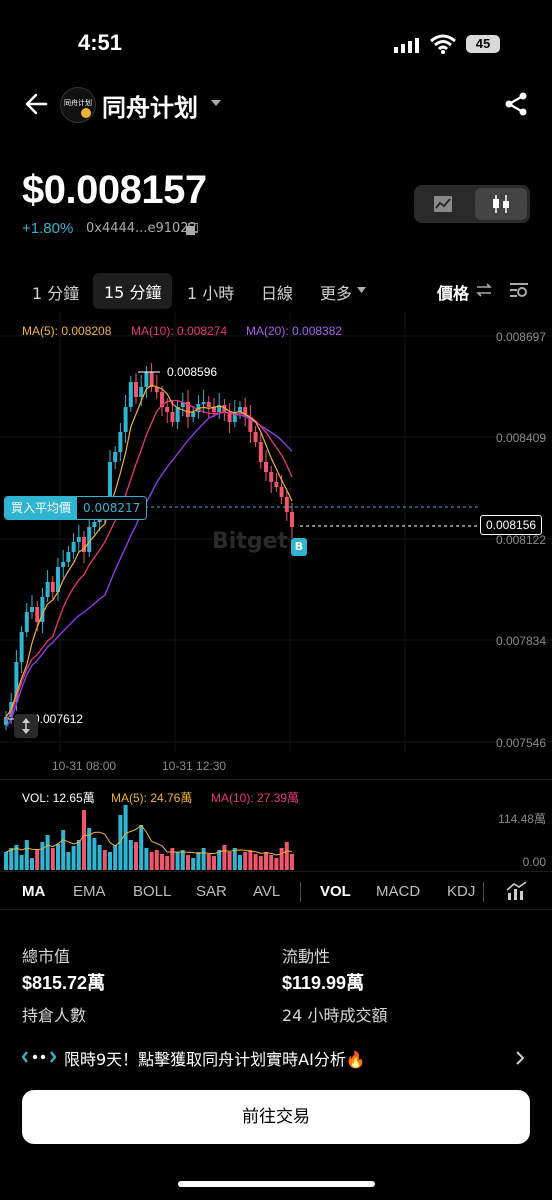 This screenshot has height=1200, width=552. Describe the element at coordinates (520, 1058) in the screenshot. I see `chevron-right-icon` at that location.